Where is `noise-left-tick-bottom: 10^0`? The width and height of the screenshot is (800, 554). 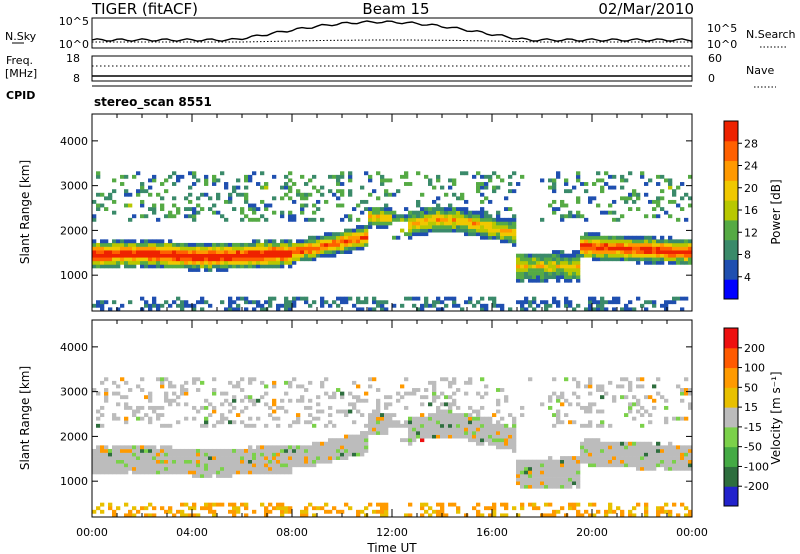
noise-left-tick-bottom: 10^0 is located at coordinates (74, 44).